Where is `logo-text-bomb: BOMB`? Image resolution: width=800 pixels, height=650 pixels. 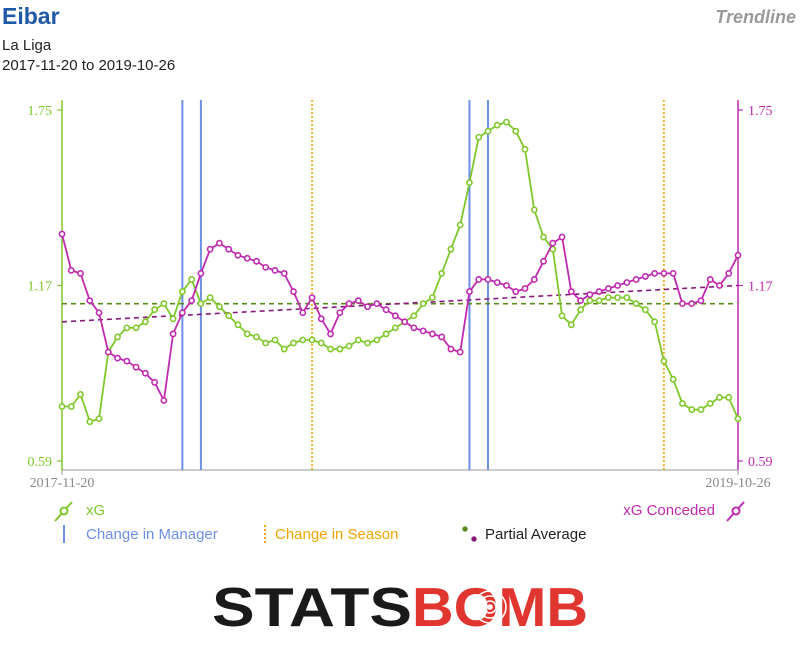
logo-text-bomb: BOMB is located at coordinates (500, 608).